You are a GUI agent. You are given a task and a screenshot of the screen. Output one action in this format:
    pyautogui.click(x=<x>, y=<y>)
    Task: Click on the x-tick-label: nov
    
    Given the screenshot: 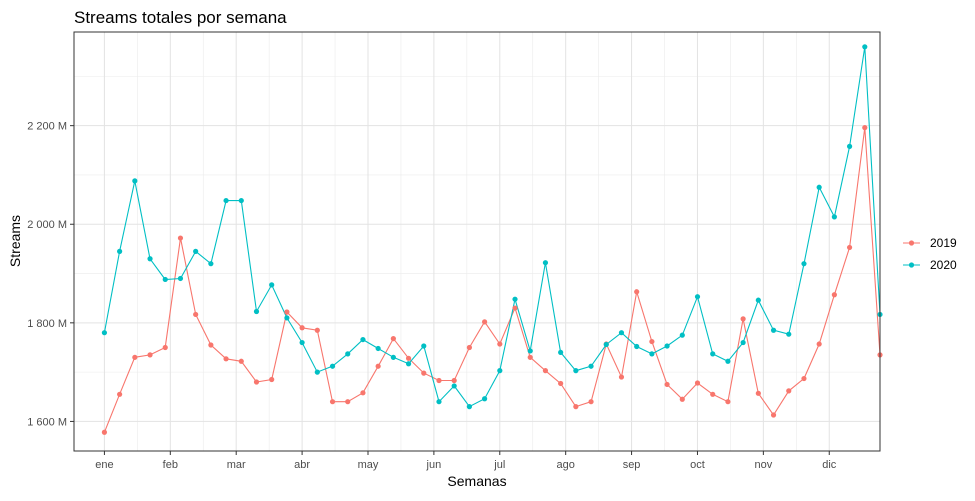 What is the action you would take?
    pyautogui.click(x=763, y=465)
    